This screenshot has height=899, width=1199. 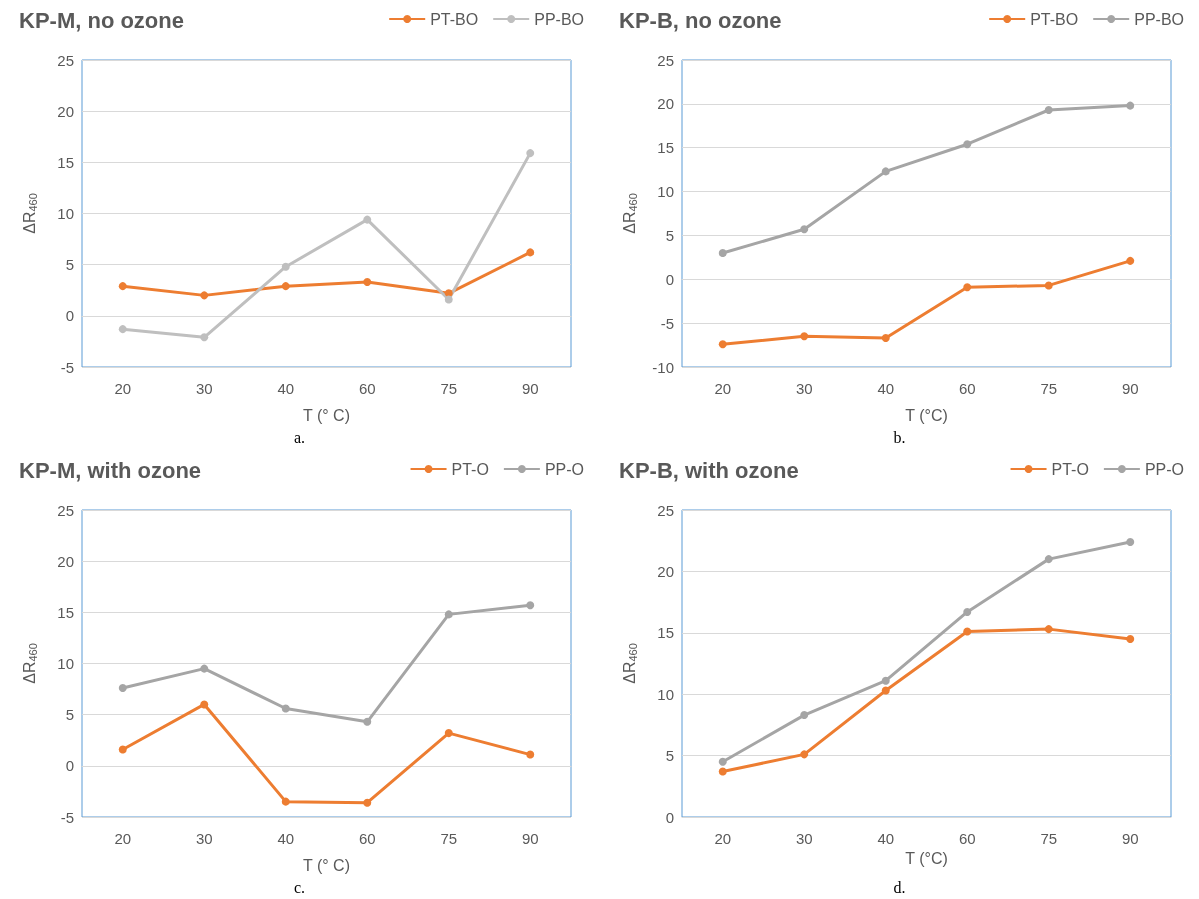 I want to click on text: a., so click(x=299, y=437).